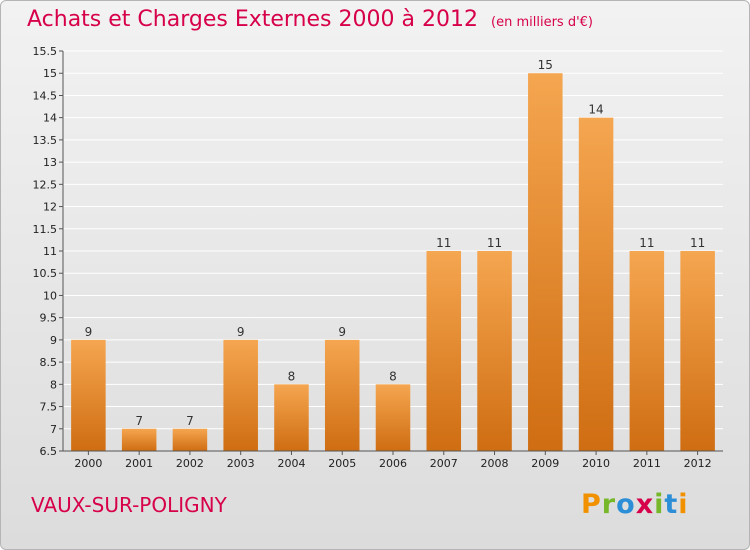 Image resolution: width=750 pixels, height=550 pixels. What do you see at coordinates (596, 284) in the screenshot?
I see `bar-2010` at bounding box center [596, 284].